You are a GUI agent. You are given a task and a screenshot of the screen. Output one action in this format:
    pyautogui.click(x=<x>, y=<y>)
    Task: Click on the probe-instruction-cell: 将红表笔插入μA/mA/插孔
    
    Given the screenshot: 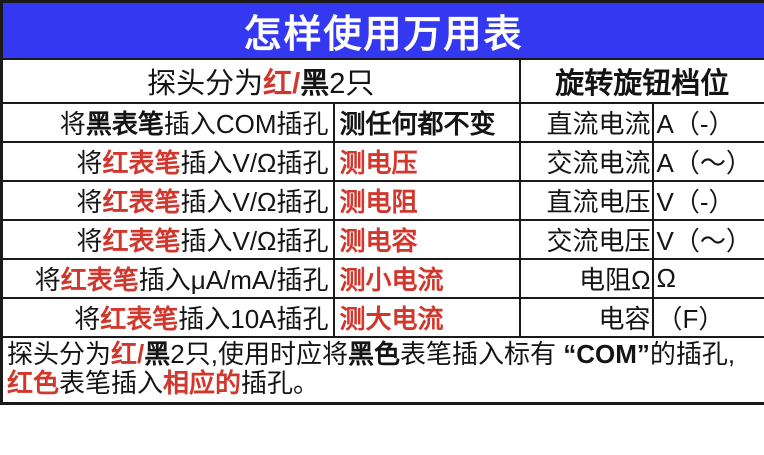 What is the action you would take?
    pyautogui.click(x=167, y=278)
    